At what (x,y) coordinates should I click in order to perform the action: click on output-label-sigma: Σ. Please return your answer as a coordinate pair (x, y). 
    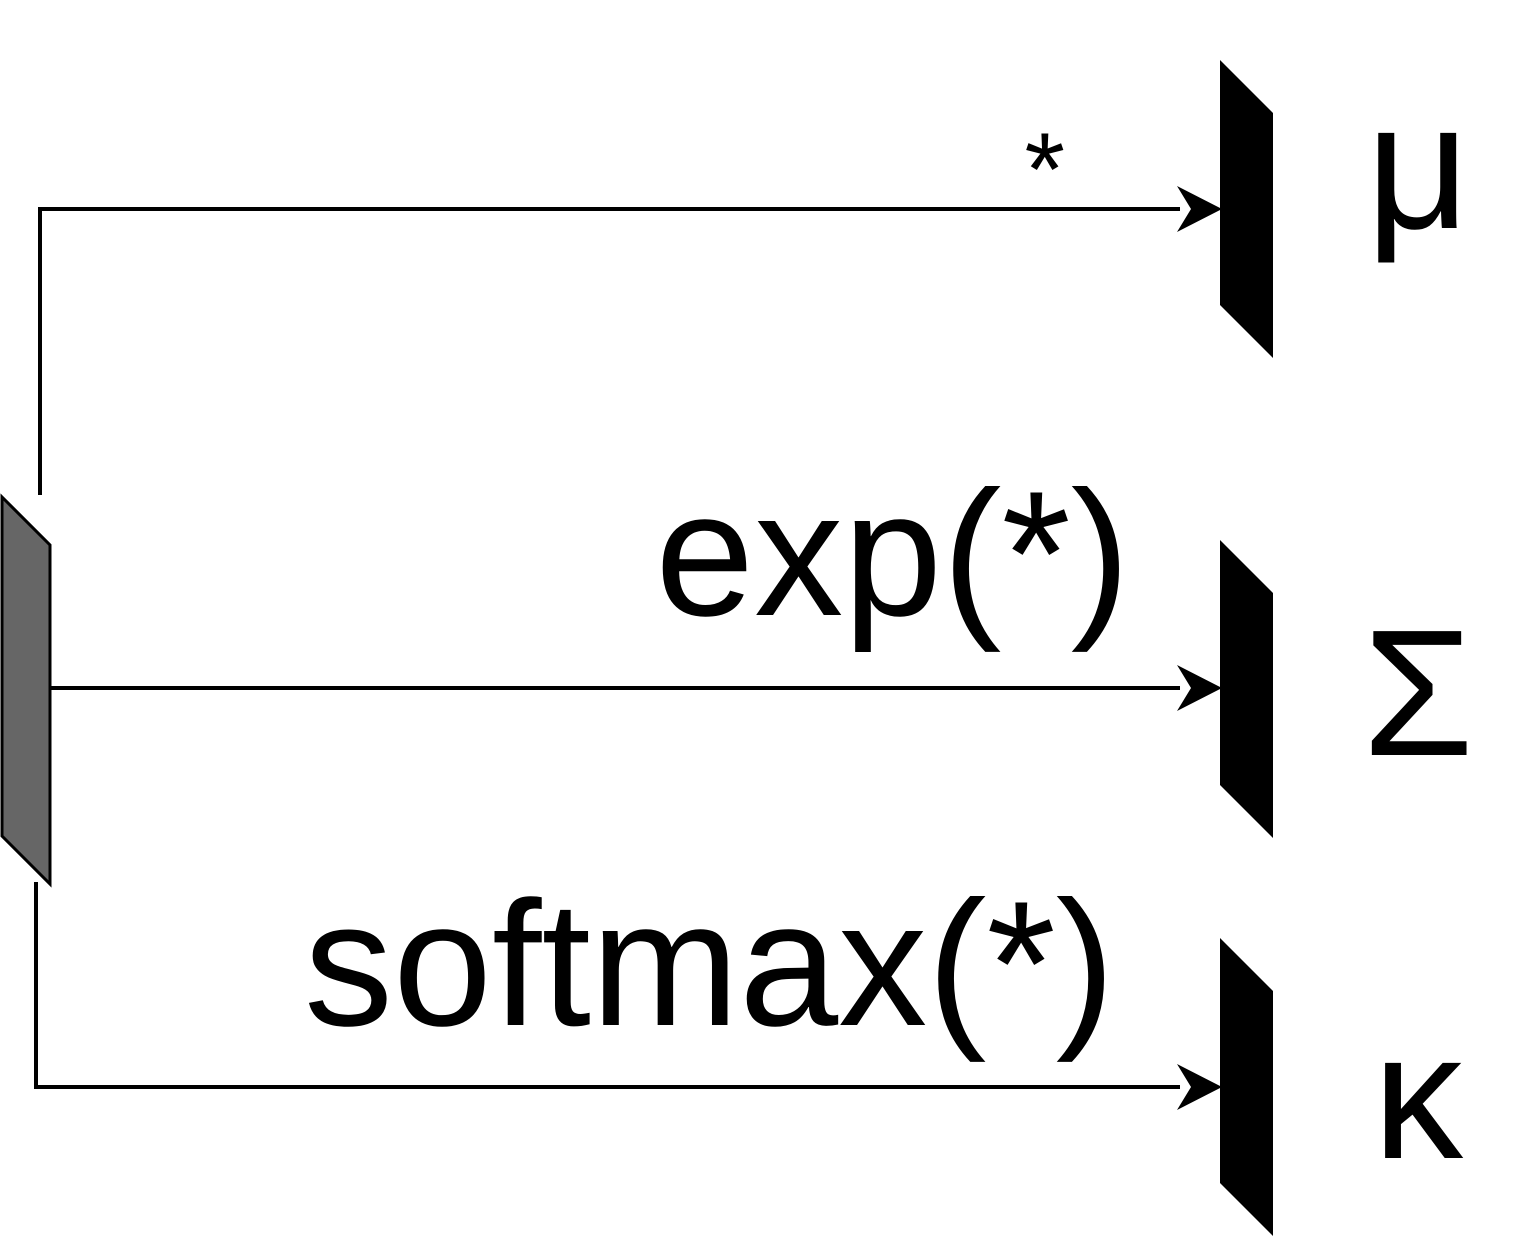
    Looking at the image, I should click on (1417, 693).